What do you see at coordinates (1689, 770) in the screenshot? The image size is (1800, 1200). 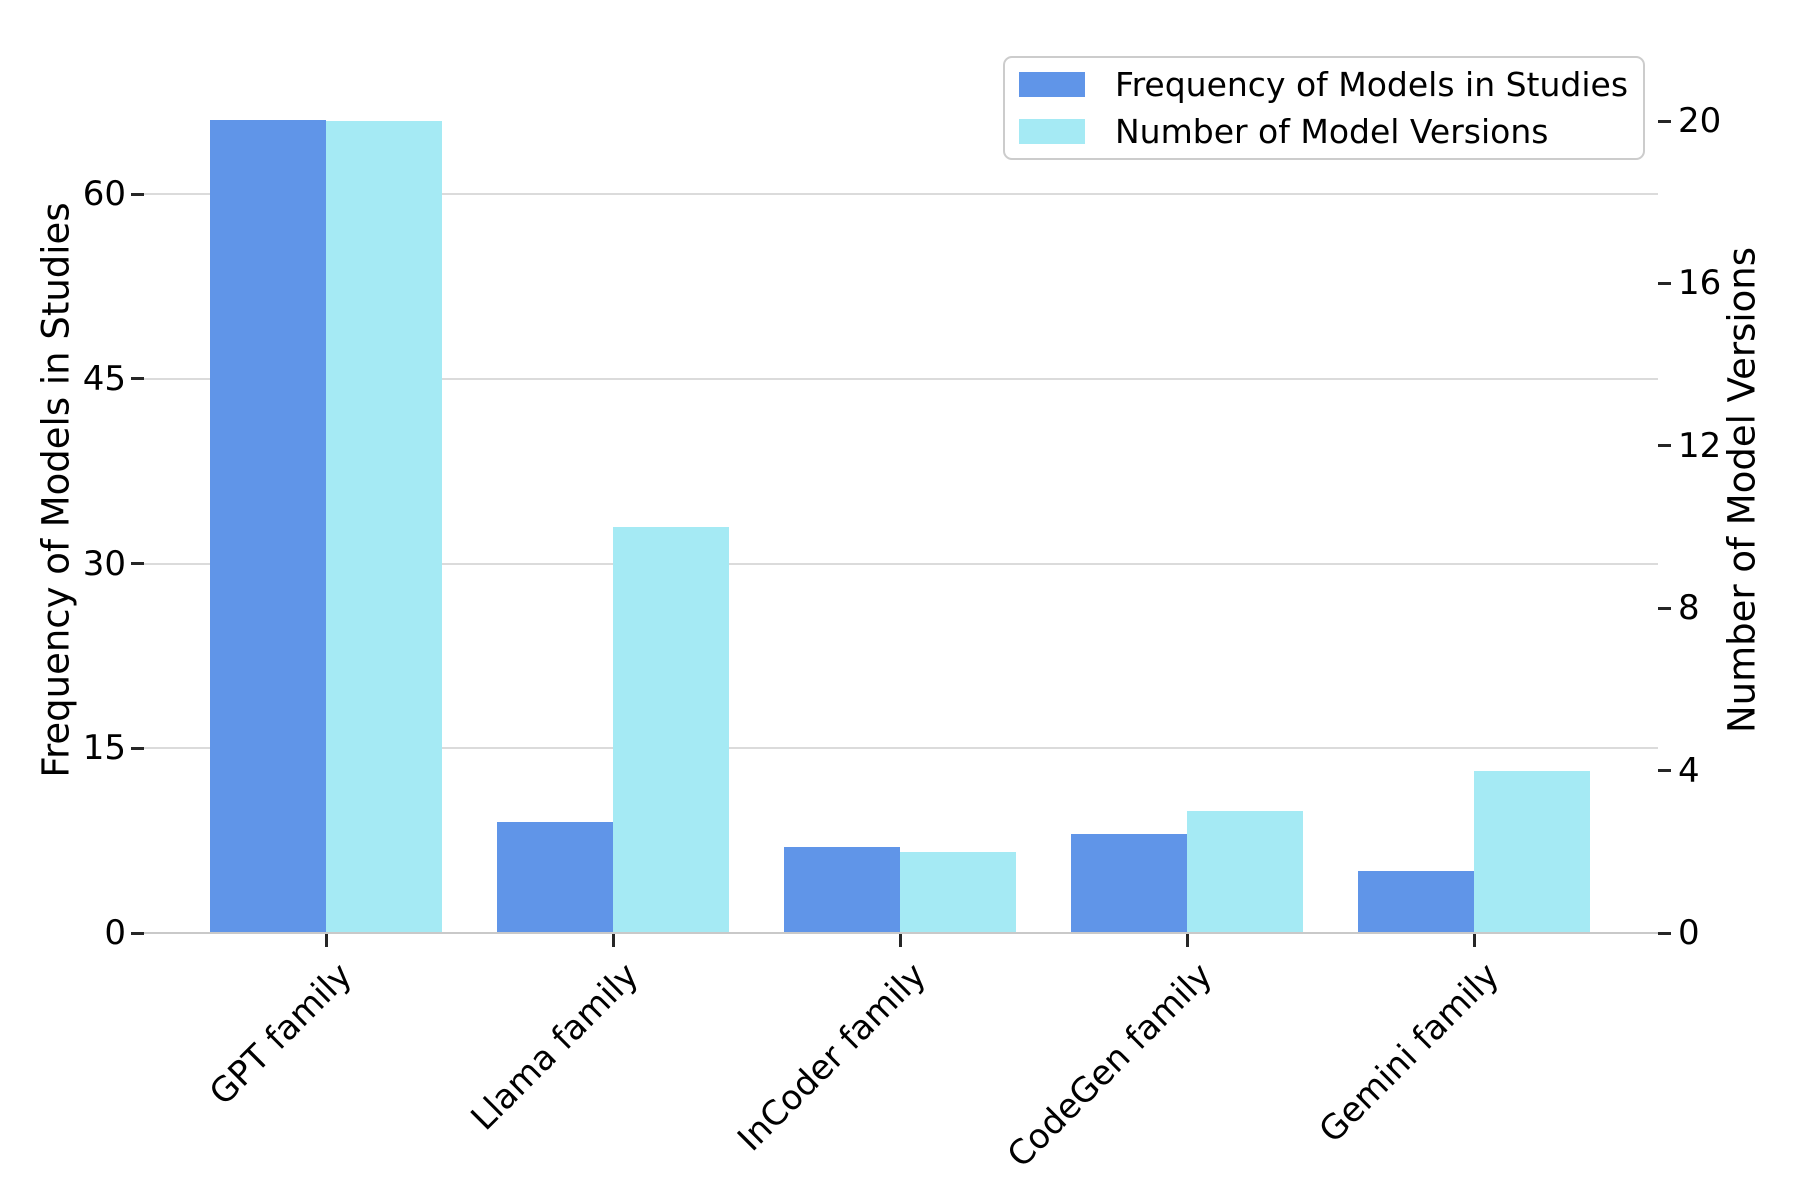 I see `right-tick-label: 4` at bounding box center [1689, 770].